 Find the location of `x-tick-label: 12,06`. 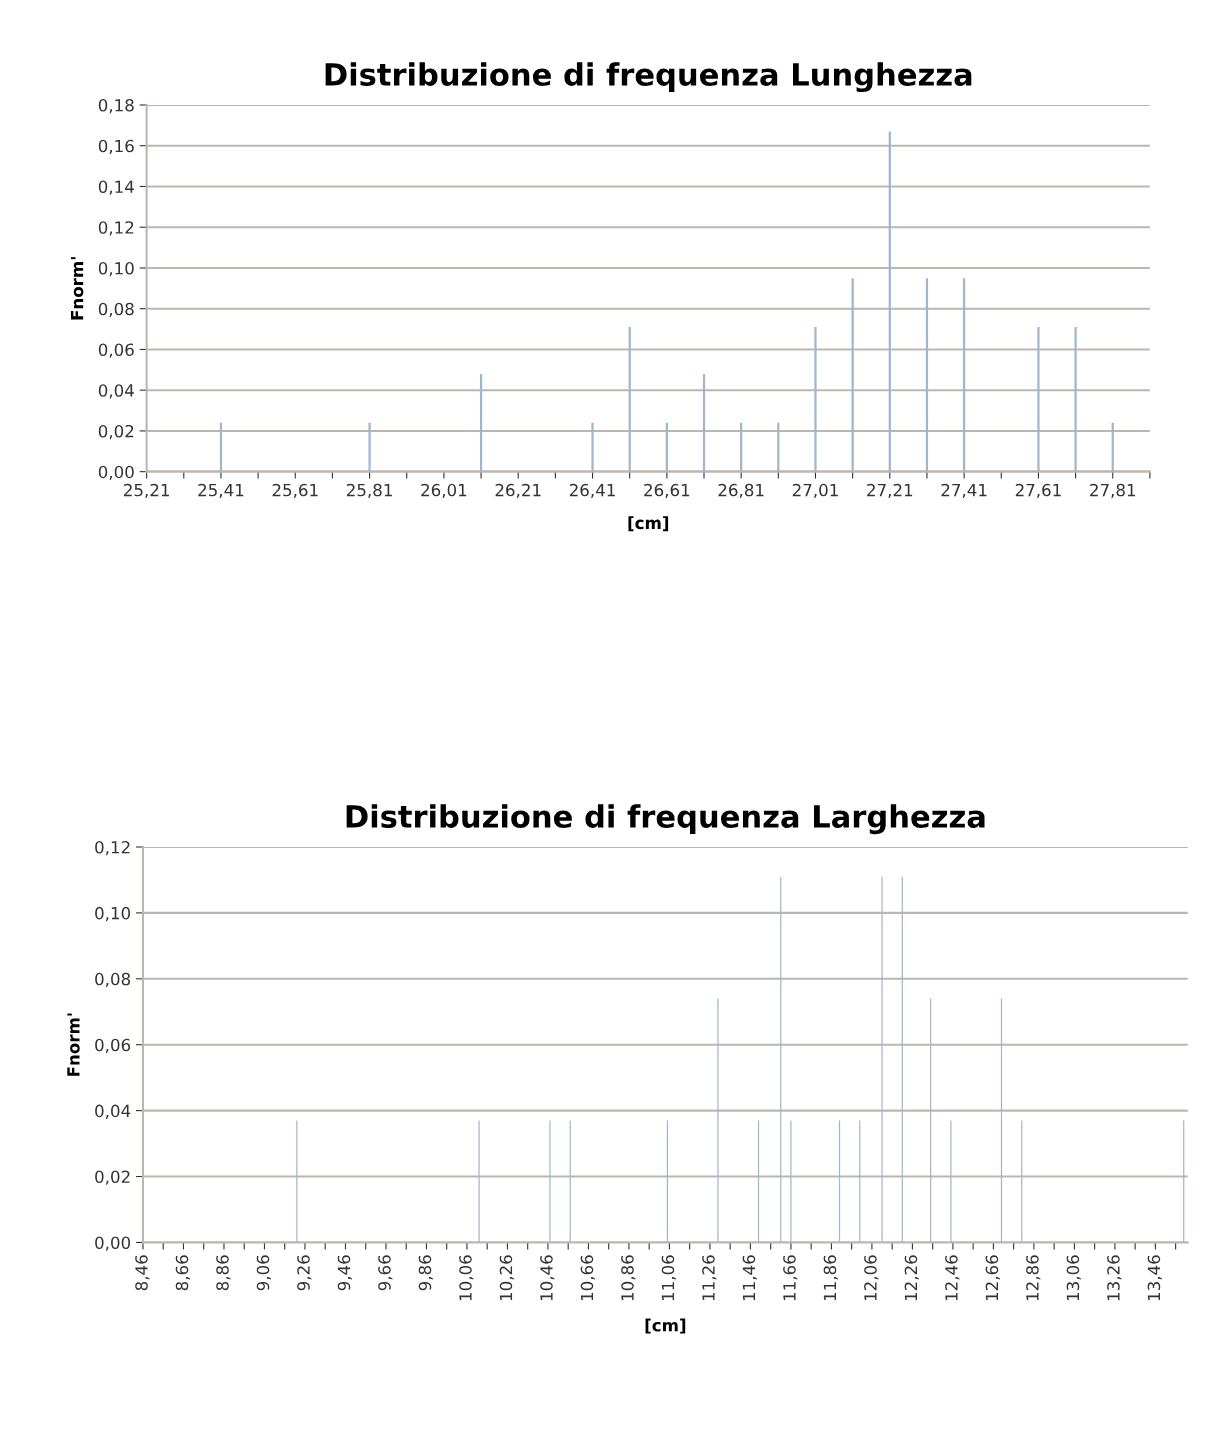

x-tick-label: 12,06 is located at coordinates (871, 1278).